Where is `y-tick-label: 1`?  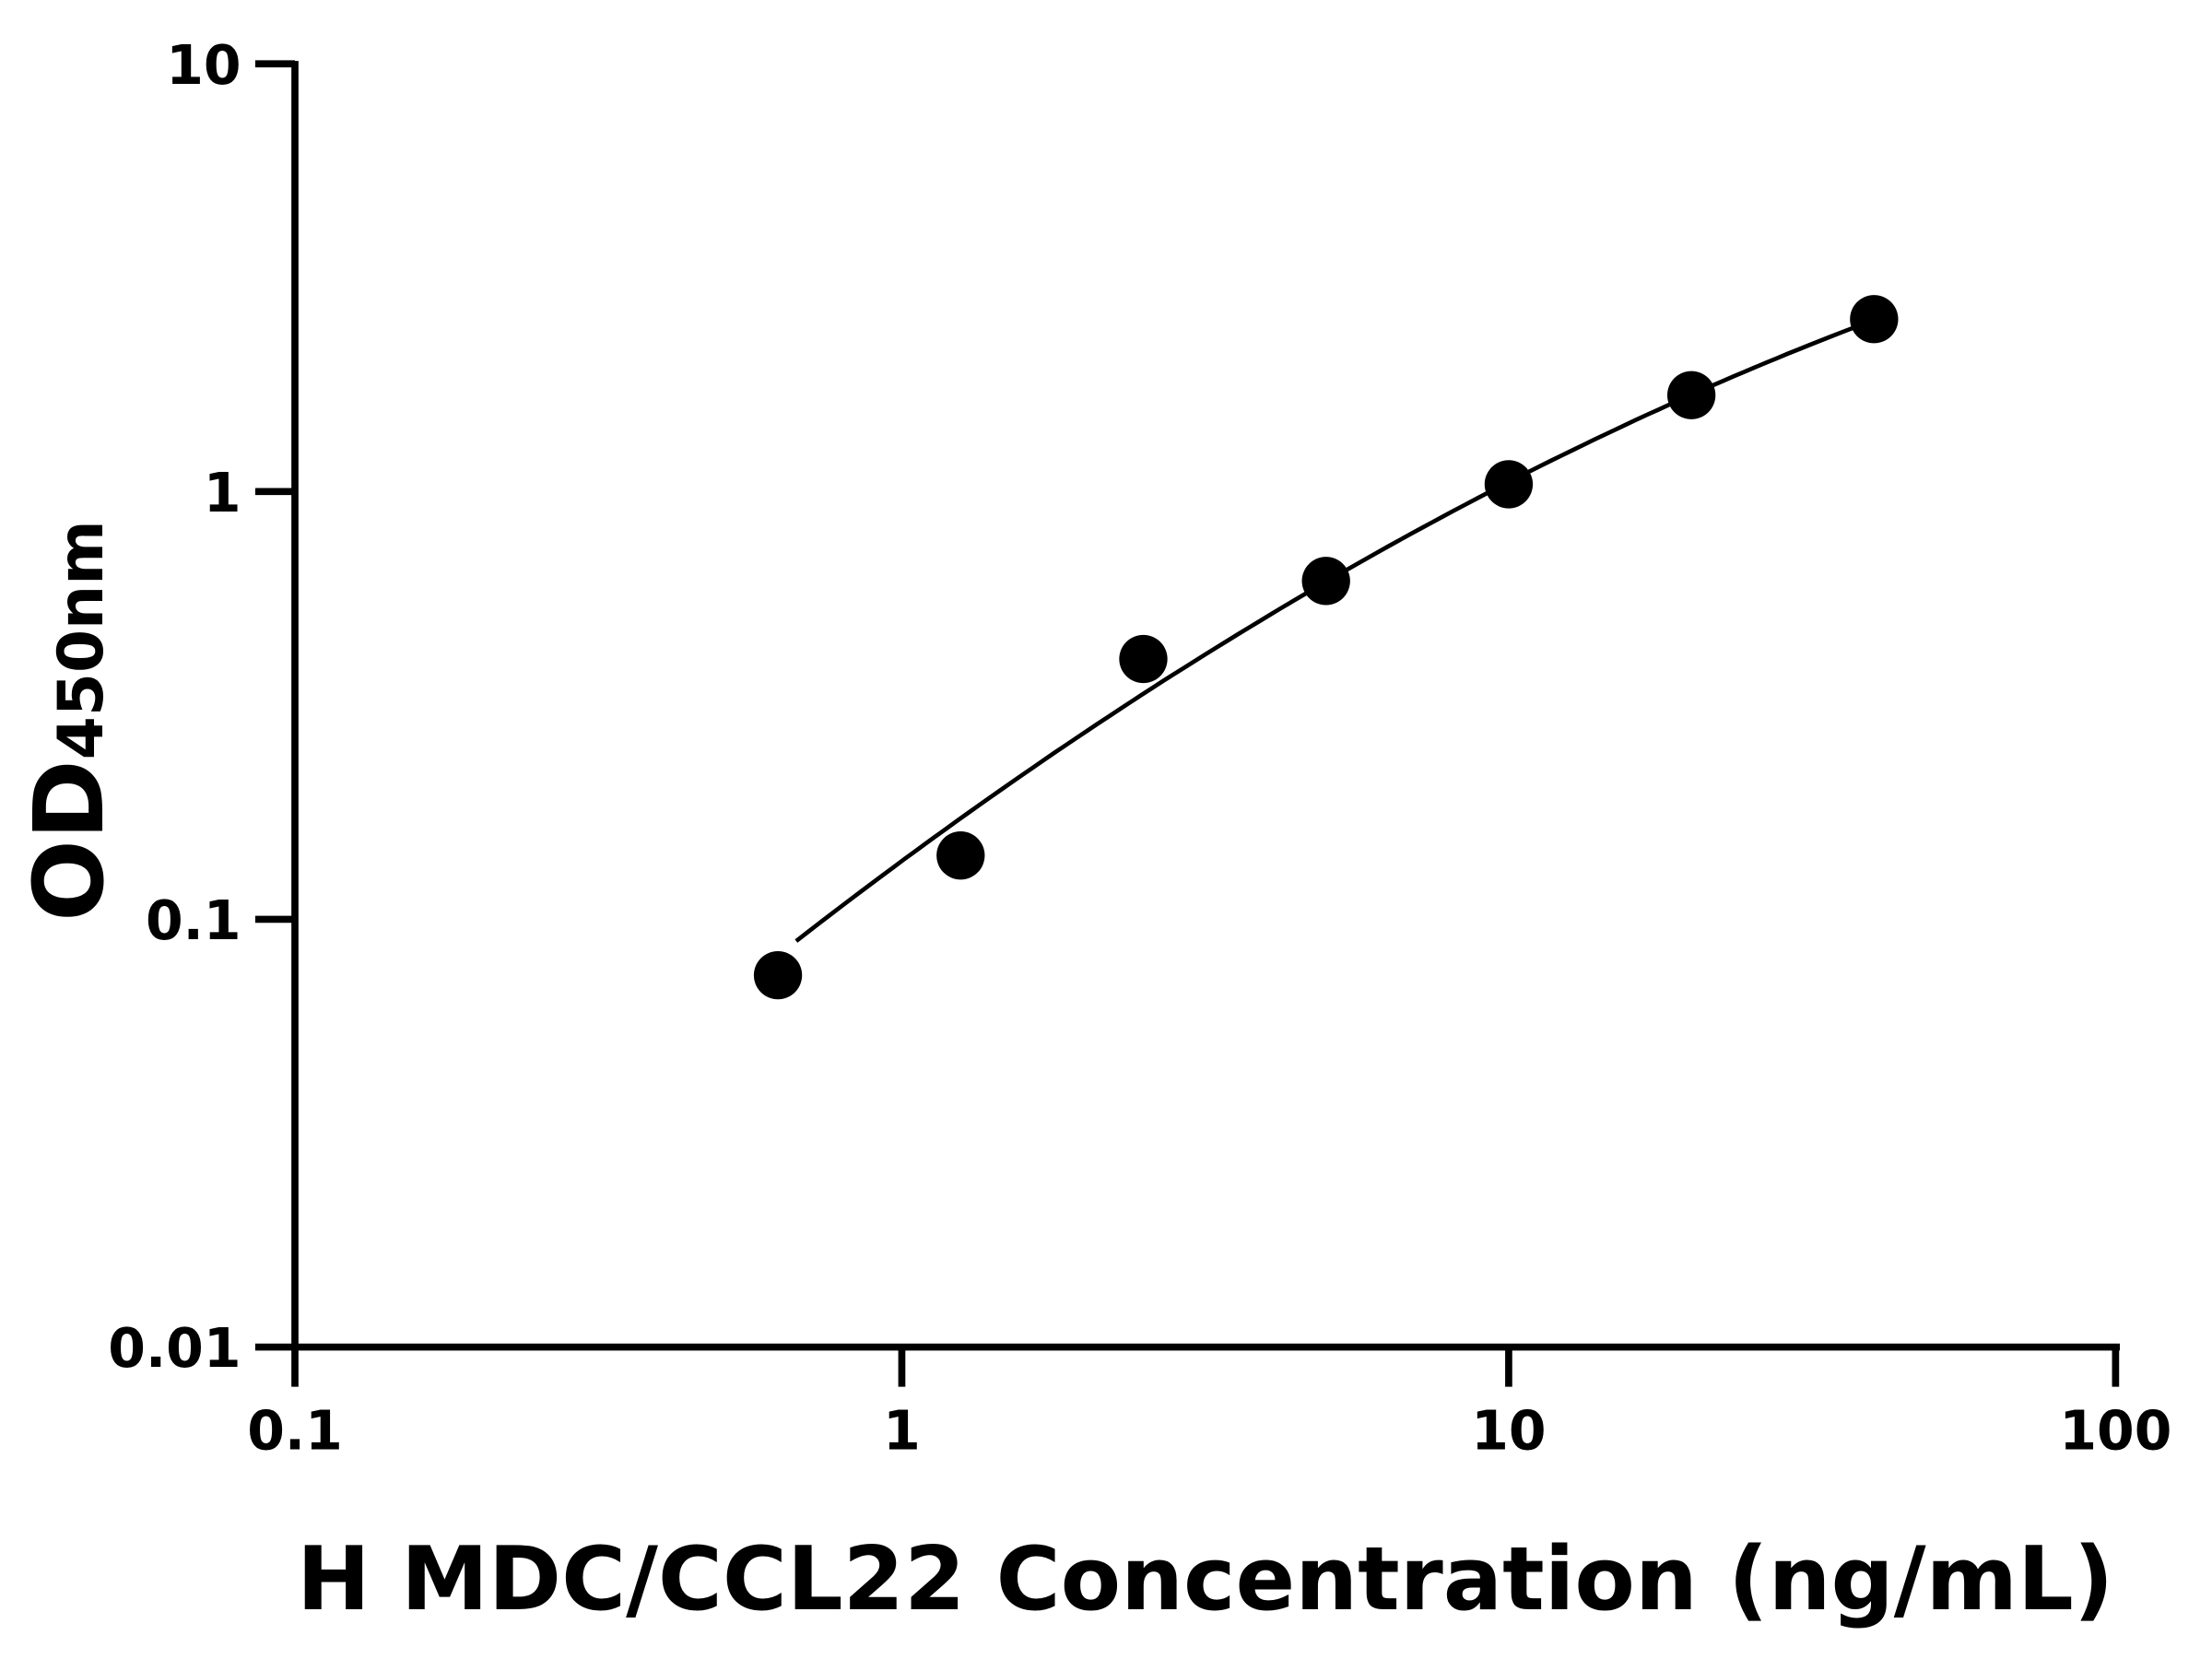
y-tick-label: 1 is located at coordinates (222, 493).